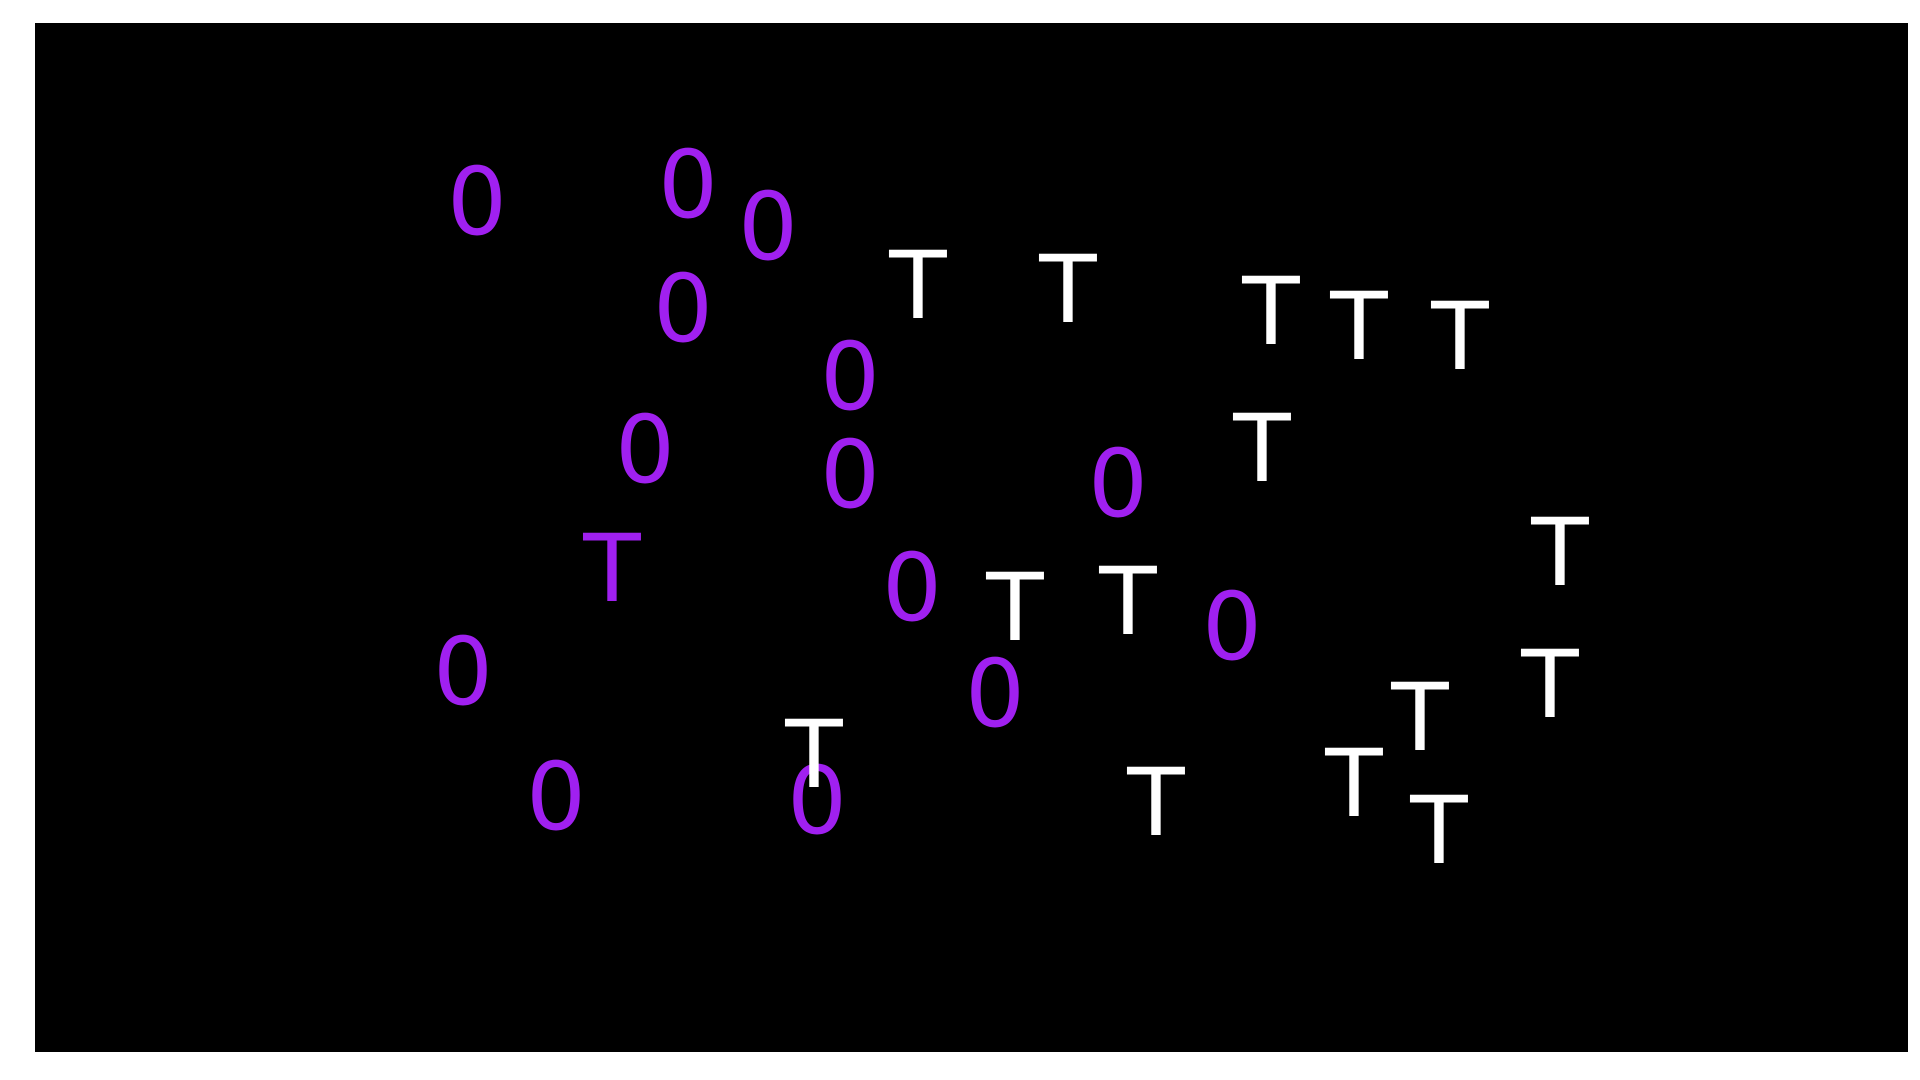 The width and height of the screenshot is (1920, 1080). Describe the element at coordinates (850, 377) in the screenshot. I see `glyph-4: 0` at that location.